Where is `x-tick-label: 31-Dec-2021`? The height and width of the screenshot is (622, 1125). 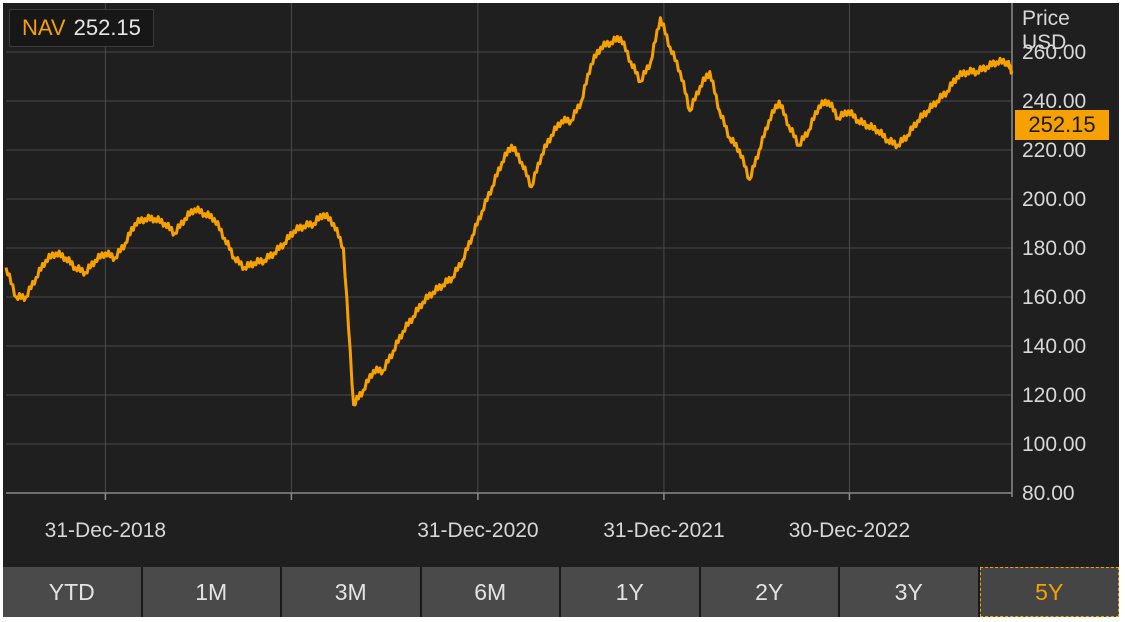
x-tick-label: 31-Dec-2021 is located at coordinates (663, 530).